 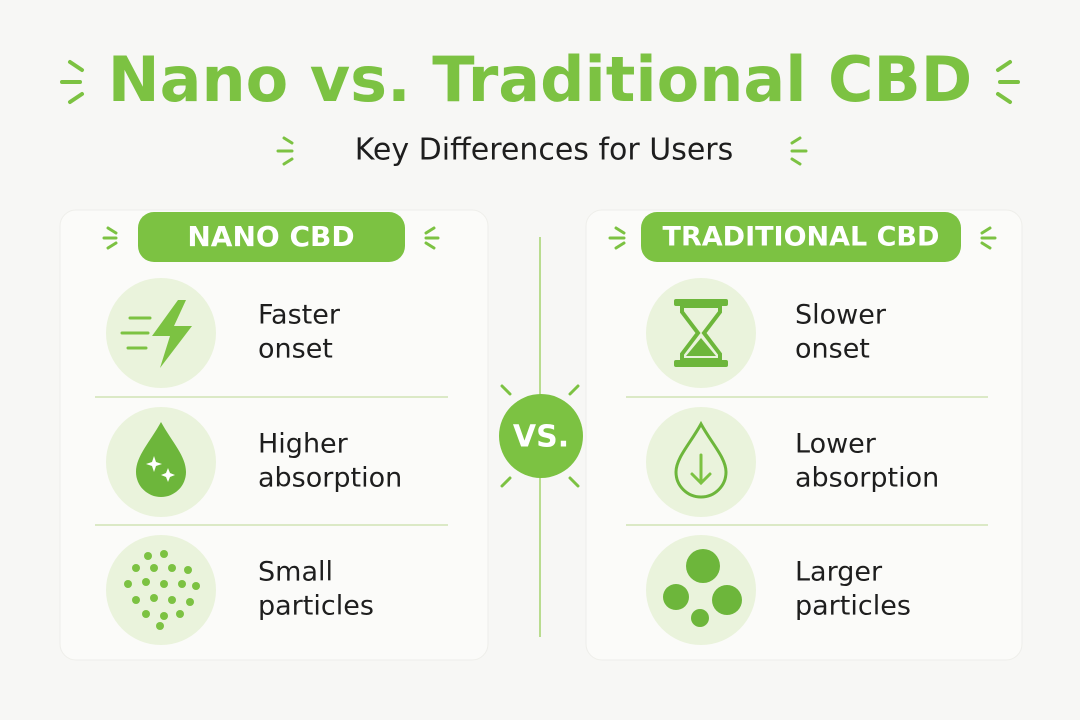 I want to click on panel-header: NANO CBD, so click(x=270, y=236).